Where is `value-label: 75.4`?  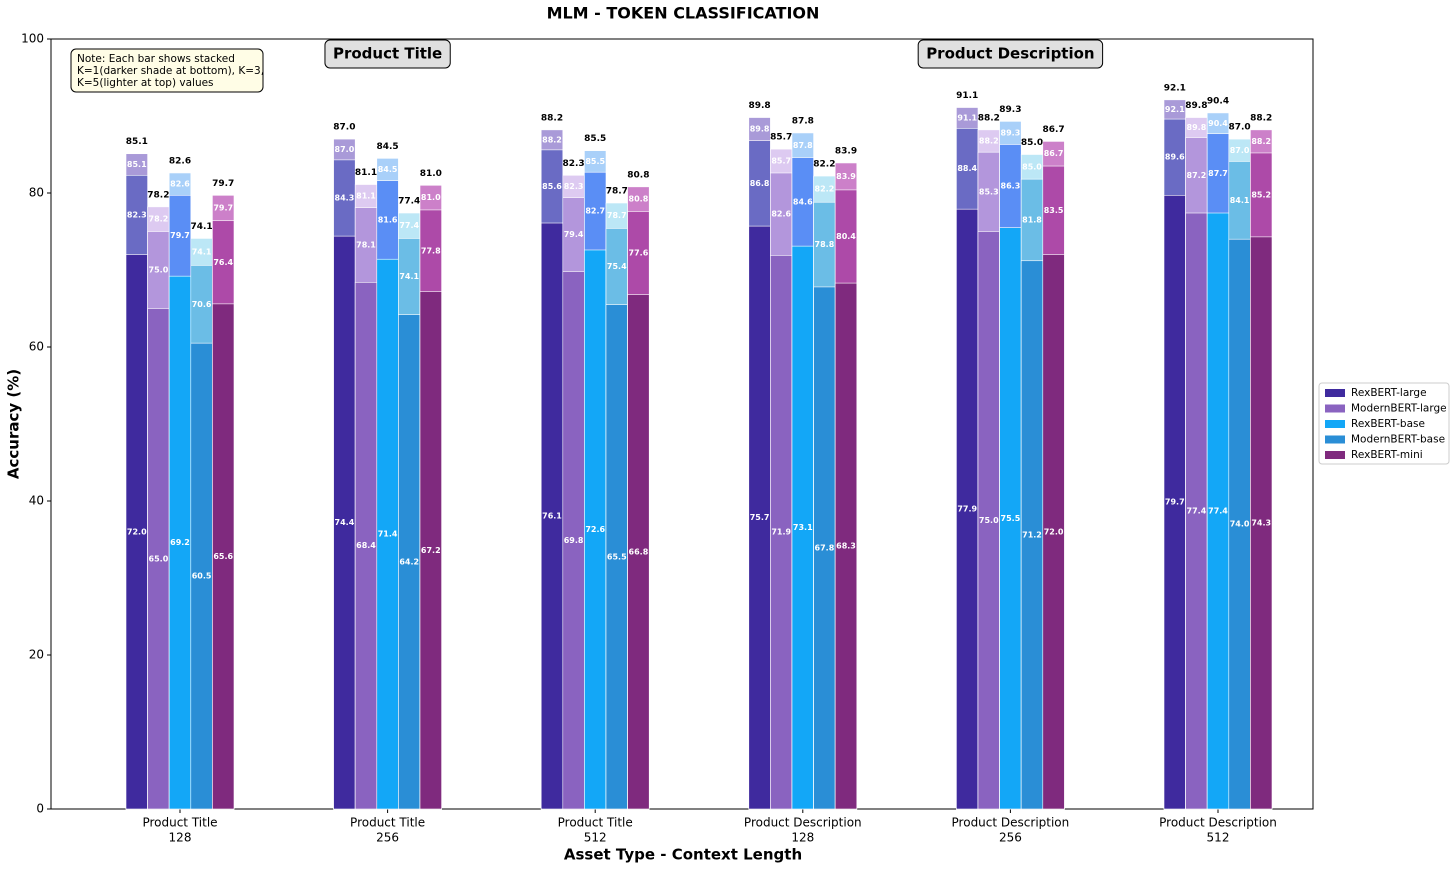
value-label: 75.4 is located at coordinates (617, 266).